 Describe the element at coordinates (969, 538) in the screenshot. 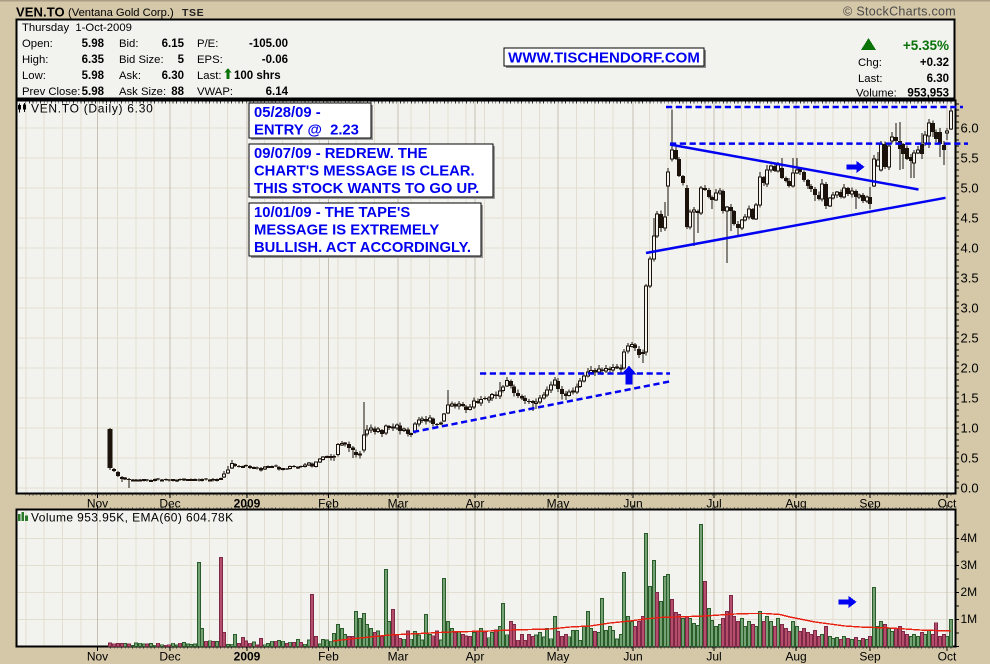

I see `svg-text: 4M` at that location.